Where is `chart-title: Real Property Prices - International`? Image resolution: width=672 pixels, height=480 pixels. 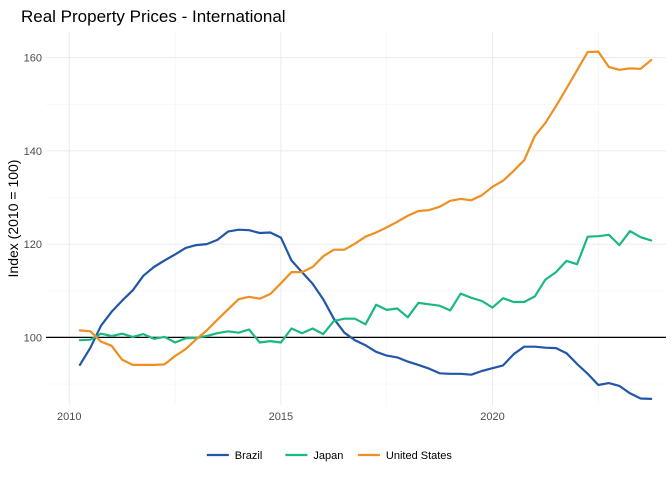 chart-title: Real Property Prices - International is located at coordinates (153, 16).